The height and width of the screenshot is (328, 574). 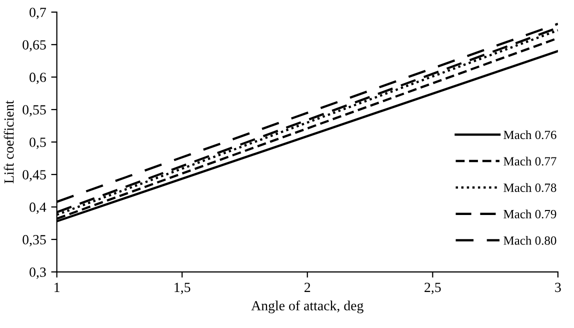 What do you see at coordinates (34, 176) in the screenshot?
I see `y-tick-label: 0,45` at bounding box center [34, 176].